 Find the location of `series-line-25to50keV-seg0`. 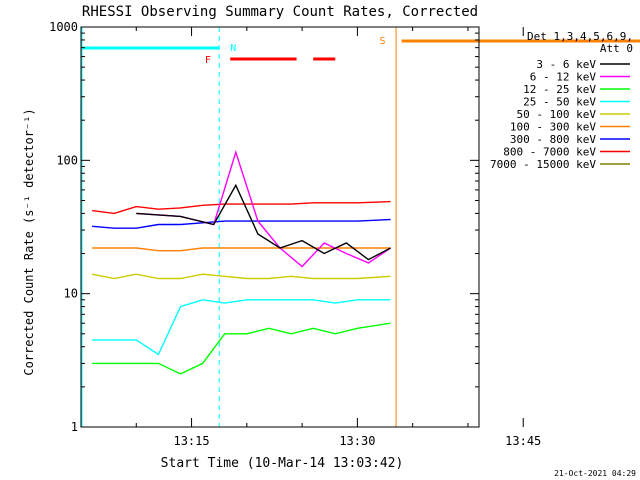

series-line-25to50keV-seg0 is located at coordinates (241, 327).